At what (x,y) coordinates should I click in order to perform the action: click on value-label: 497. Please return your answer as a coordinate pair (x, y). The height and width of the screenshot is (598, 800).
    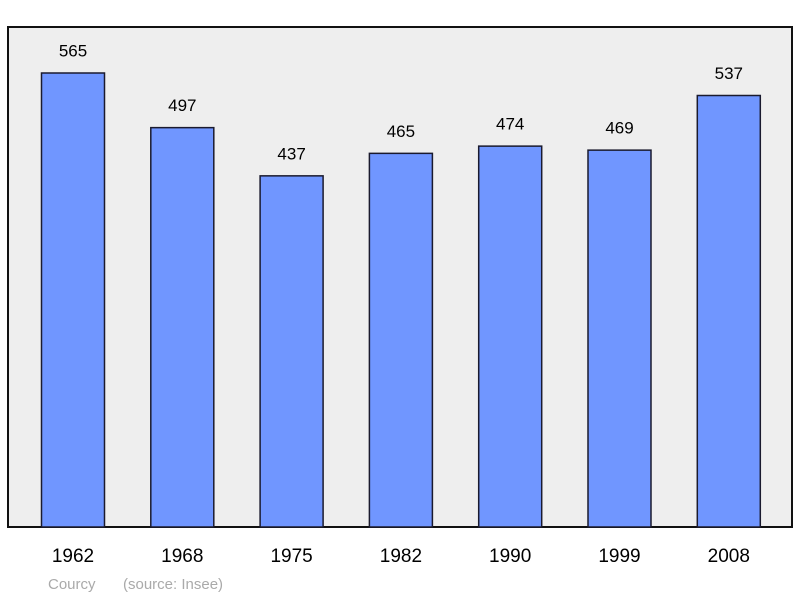
    Looking at the image, I should click on (182, 105).